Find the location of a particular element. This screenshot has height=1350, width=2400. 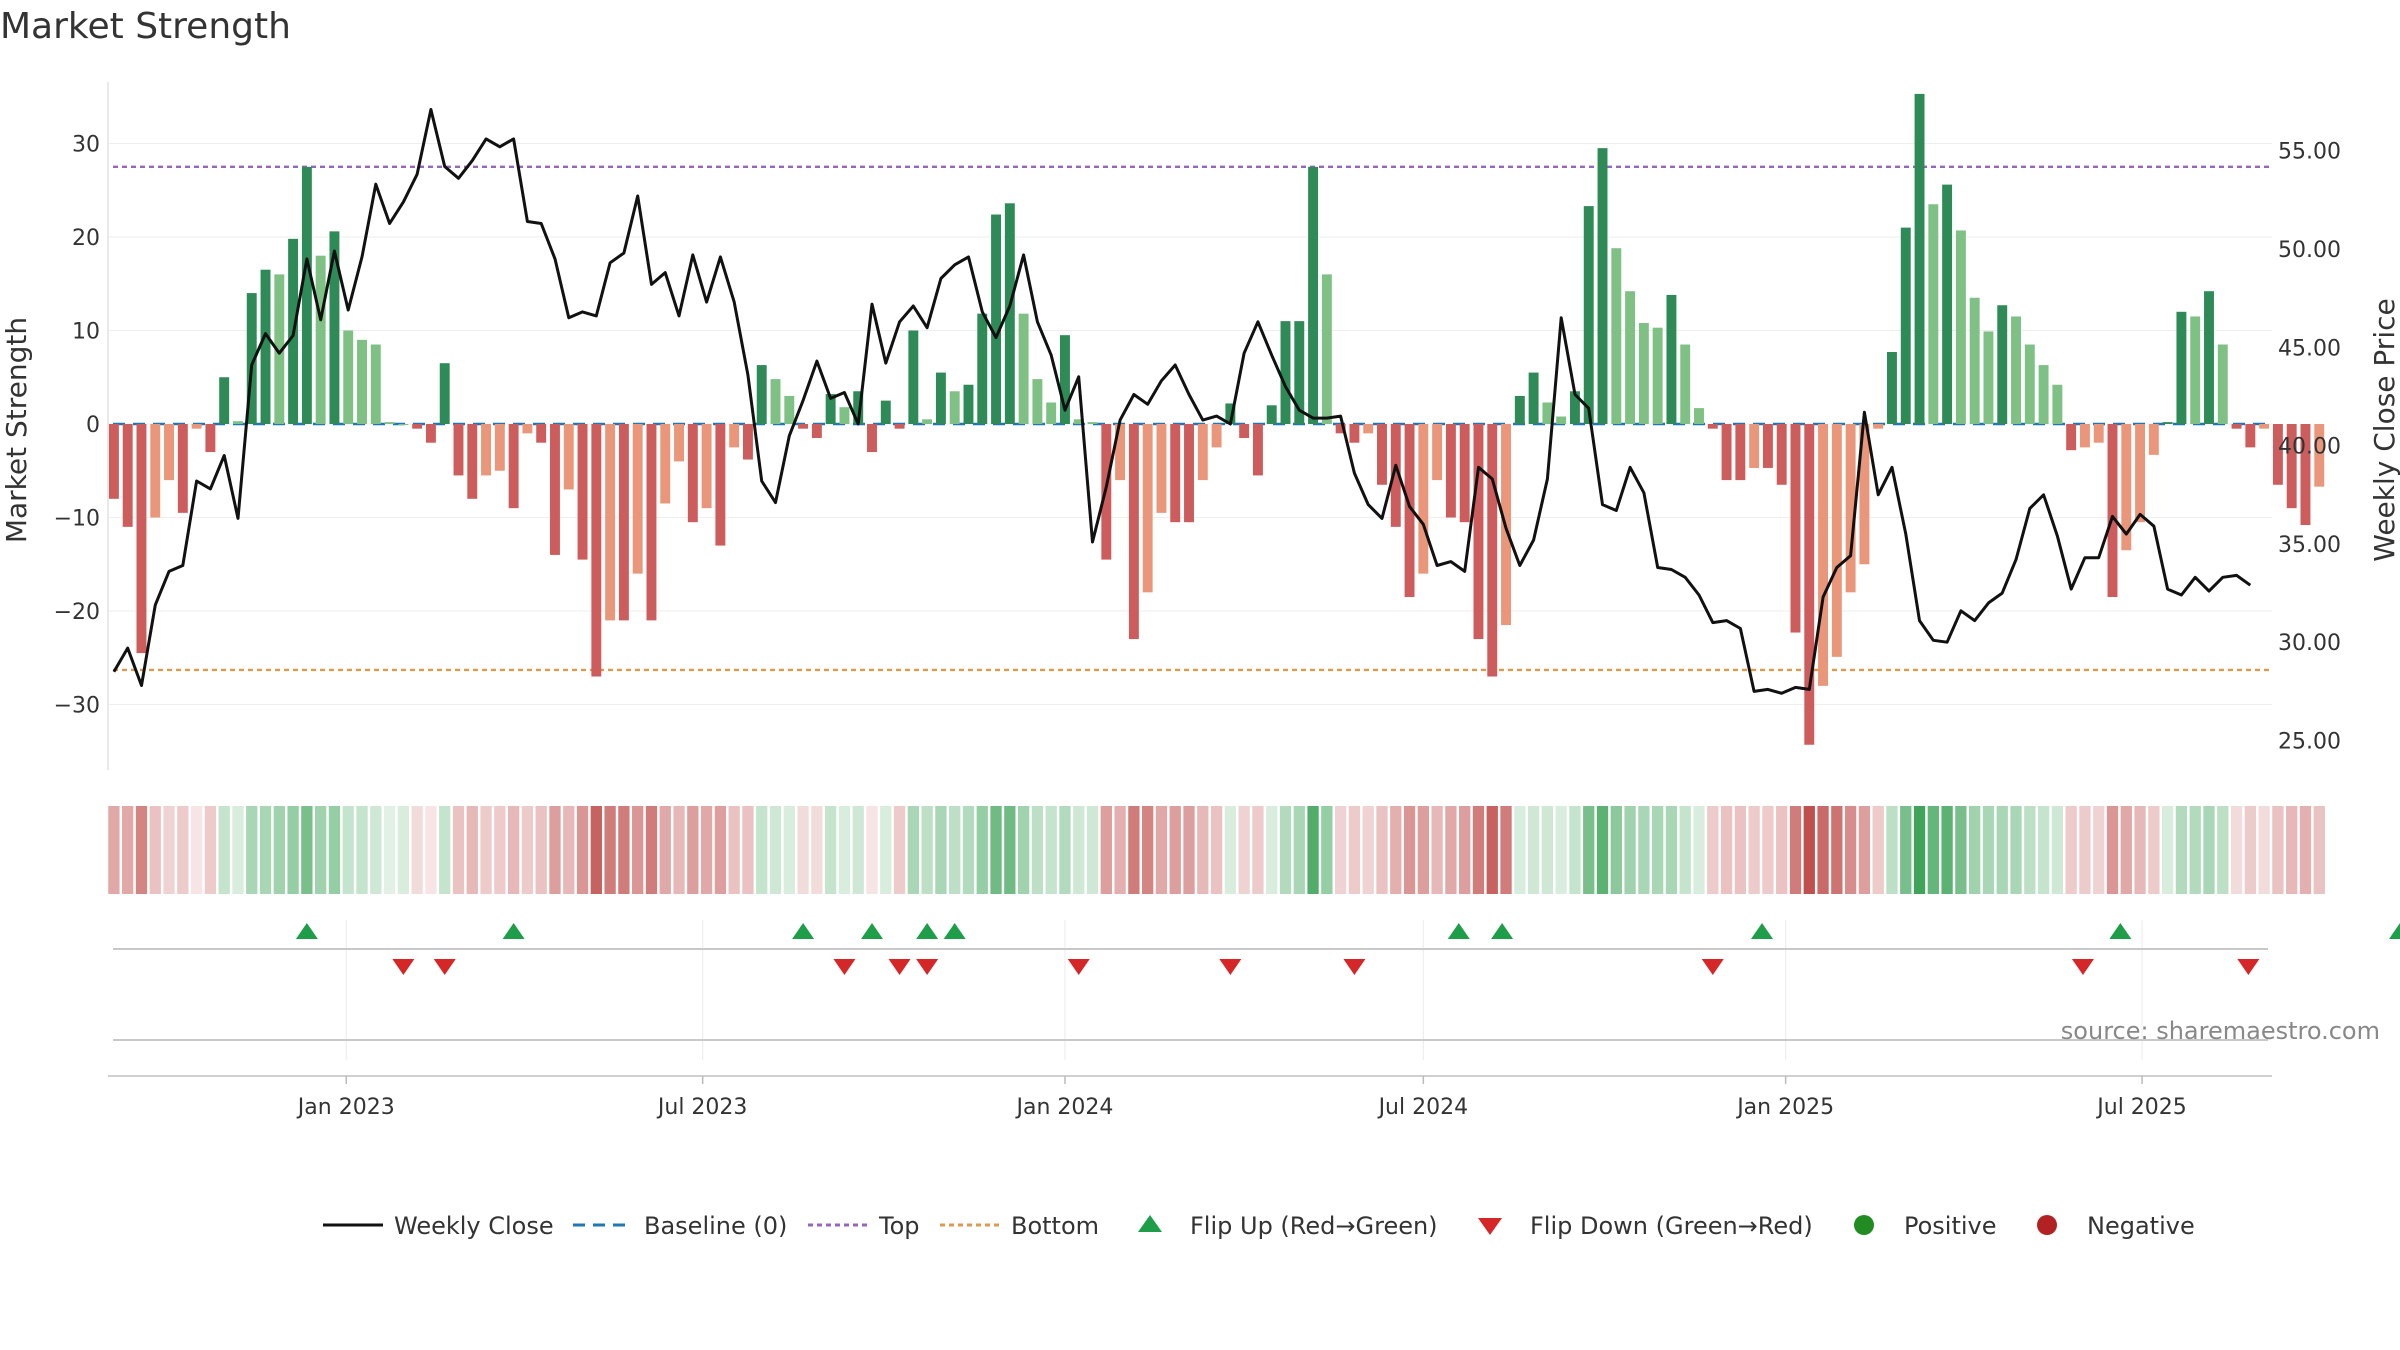

legend-label: Weekly Close is located at coordinates (474, 1226).